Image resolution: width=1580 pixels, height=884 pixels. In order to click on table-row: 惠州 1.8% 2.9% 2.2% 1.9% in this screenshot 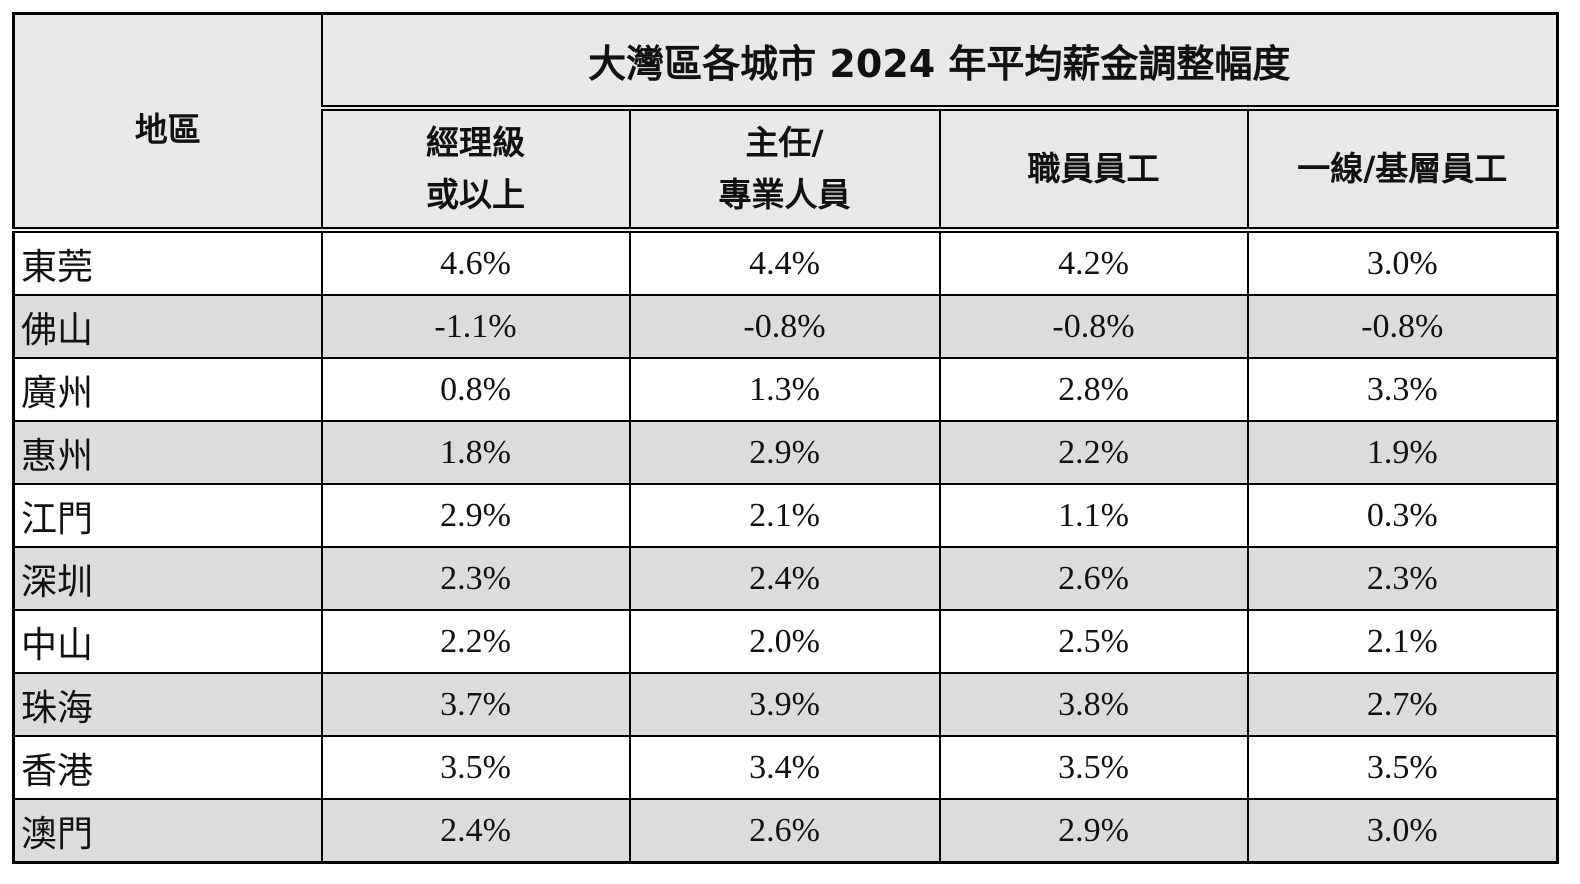, I will do `click(785, 452)`.